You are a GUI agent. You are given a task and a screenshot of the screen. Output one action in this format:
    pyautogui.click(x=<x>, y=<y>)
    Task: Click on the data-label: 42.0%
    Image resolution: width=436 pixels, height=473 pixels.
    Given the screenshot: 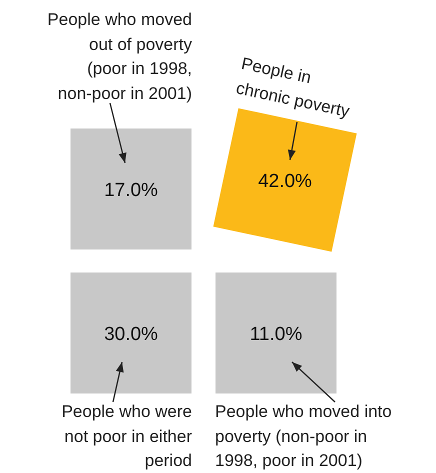 What is the action you would take?
    pyautogui.click(x=285, y=181)
    